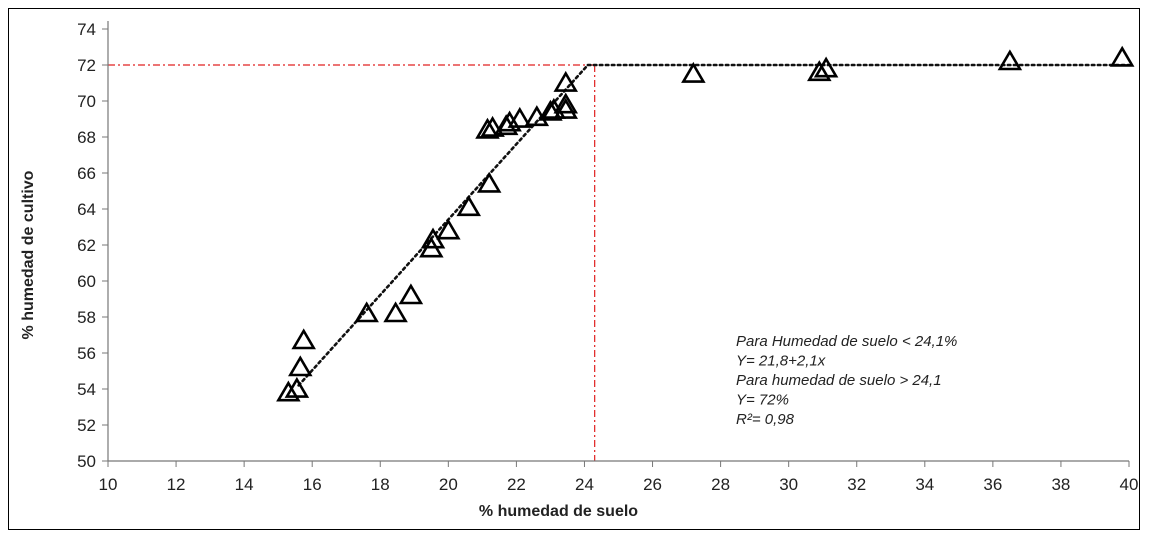 Image resolution: width=1150 pixels, height=534 pixels. I want to click on y-axis-title: % humedad de cultivo, so click(28, 254).